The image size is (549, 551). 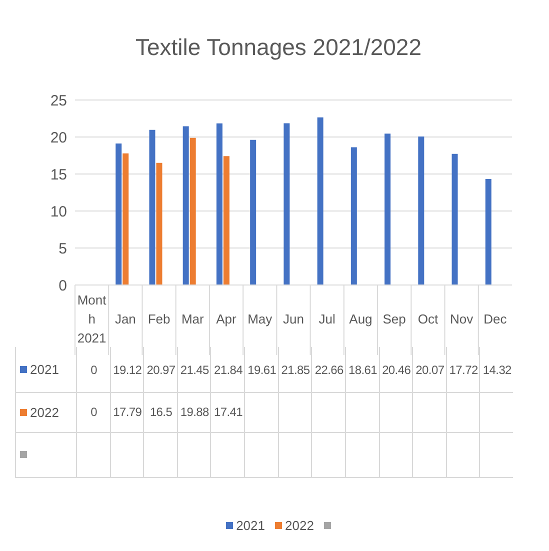 I want to click on data-label: 21.84, so click(x=228, y=369).